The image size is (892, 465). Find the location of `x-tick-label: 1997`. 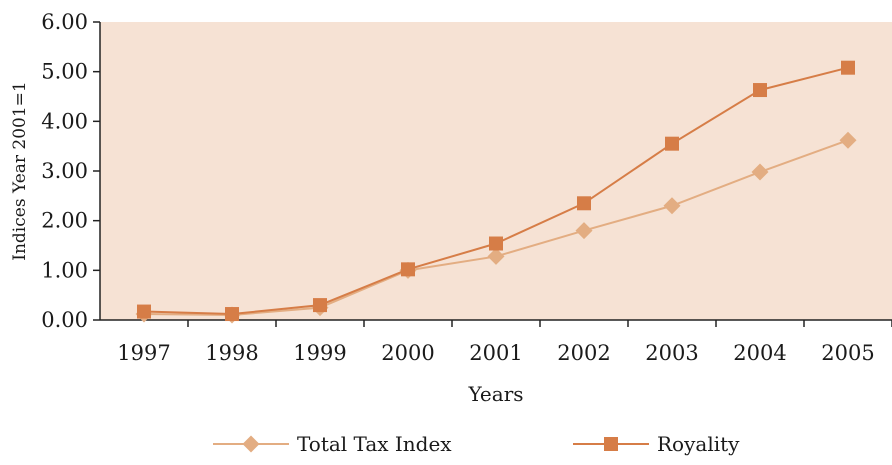

x-tick-label: 1997 is located at coordinates (143, 353).